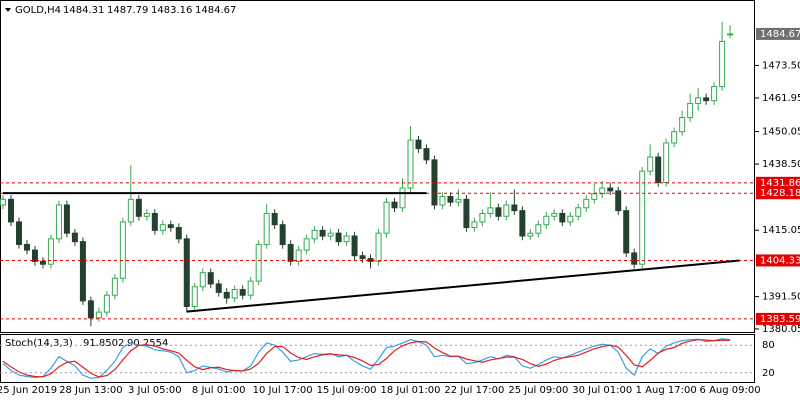  Describe the element at coordinates (215, 10) in the screenshot. I see `header-close: 1484.67` at that location.